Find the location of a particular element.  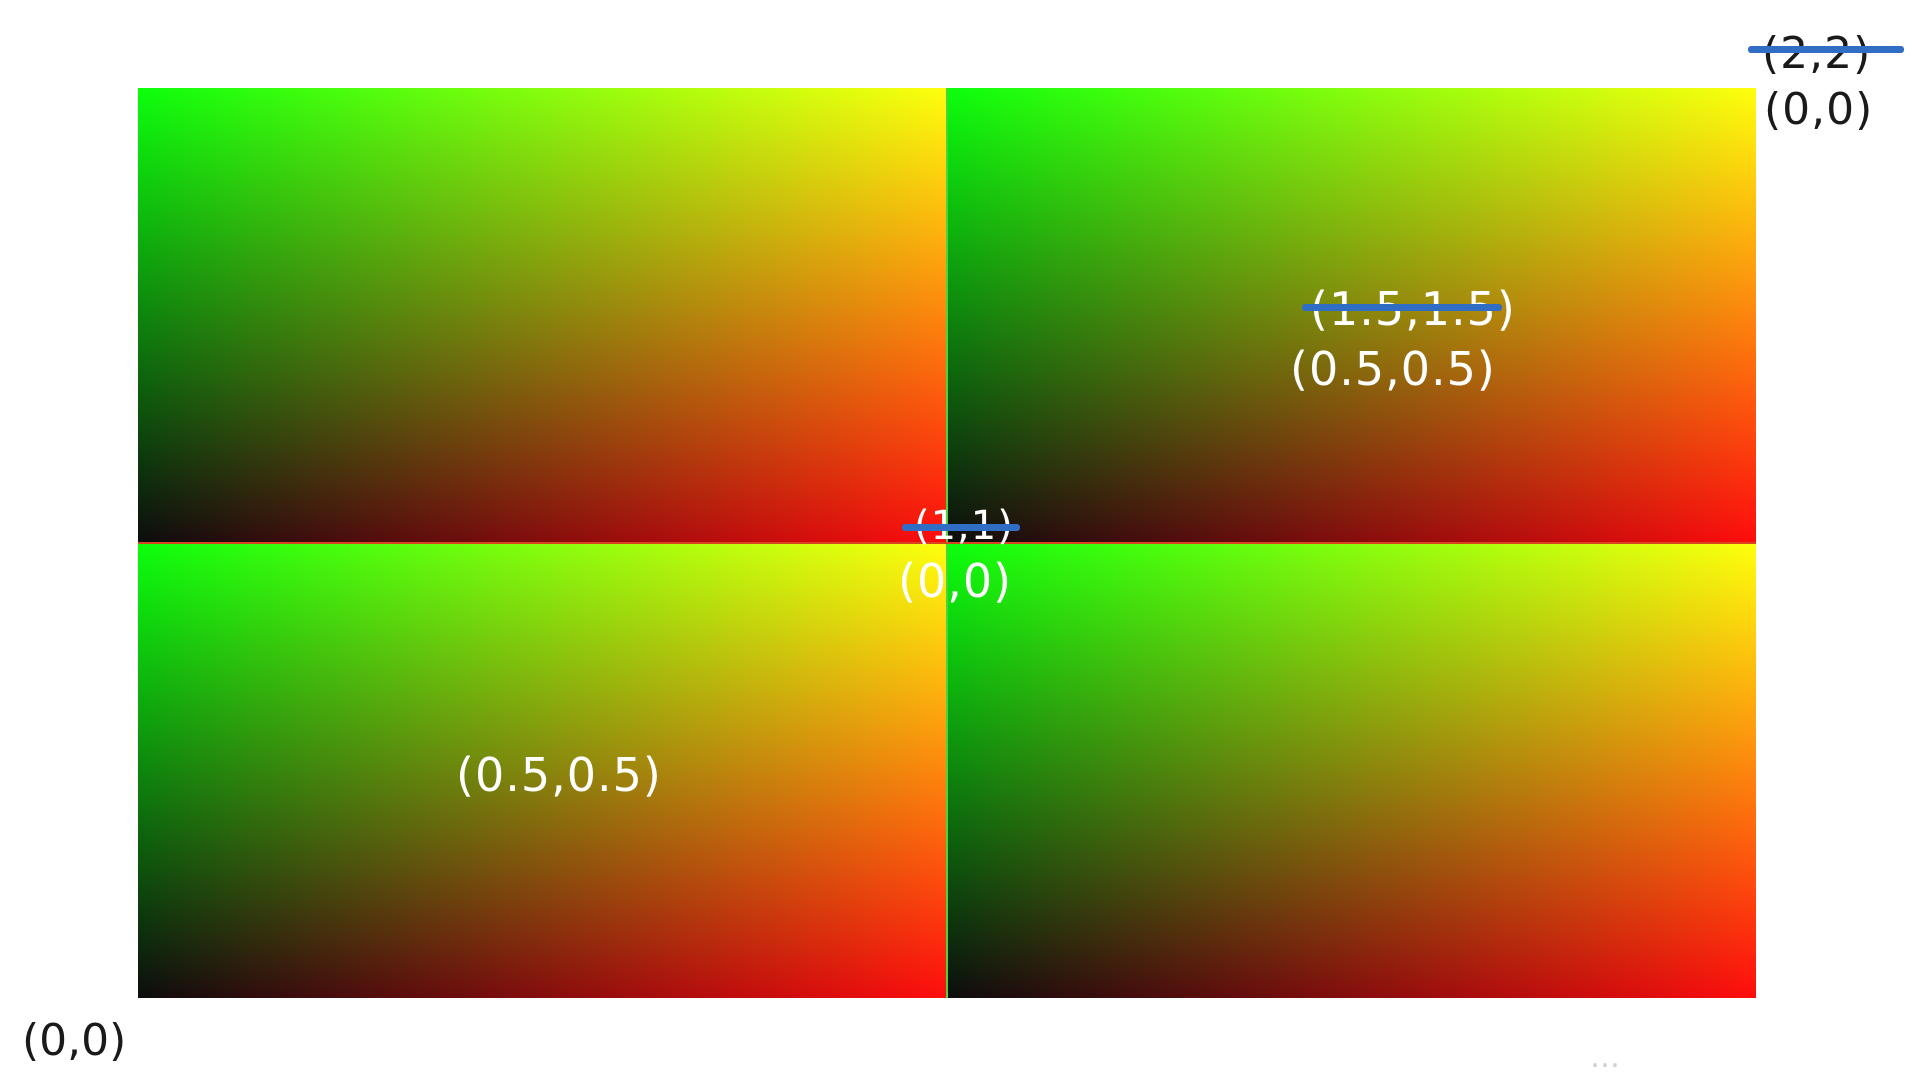

q-tr-new-label: (0.5,0.5) is located at coordinates (1393, 369).